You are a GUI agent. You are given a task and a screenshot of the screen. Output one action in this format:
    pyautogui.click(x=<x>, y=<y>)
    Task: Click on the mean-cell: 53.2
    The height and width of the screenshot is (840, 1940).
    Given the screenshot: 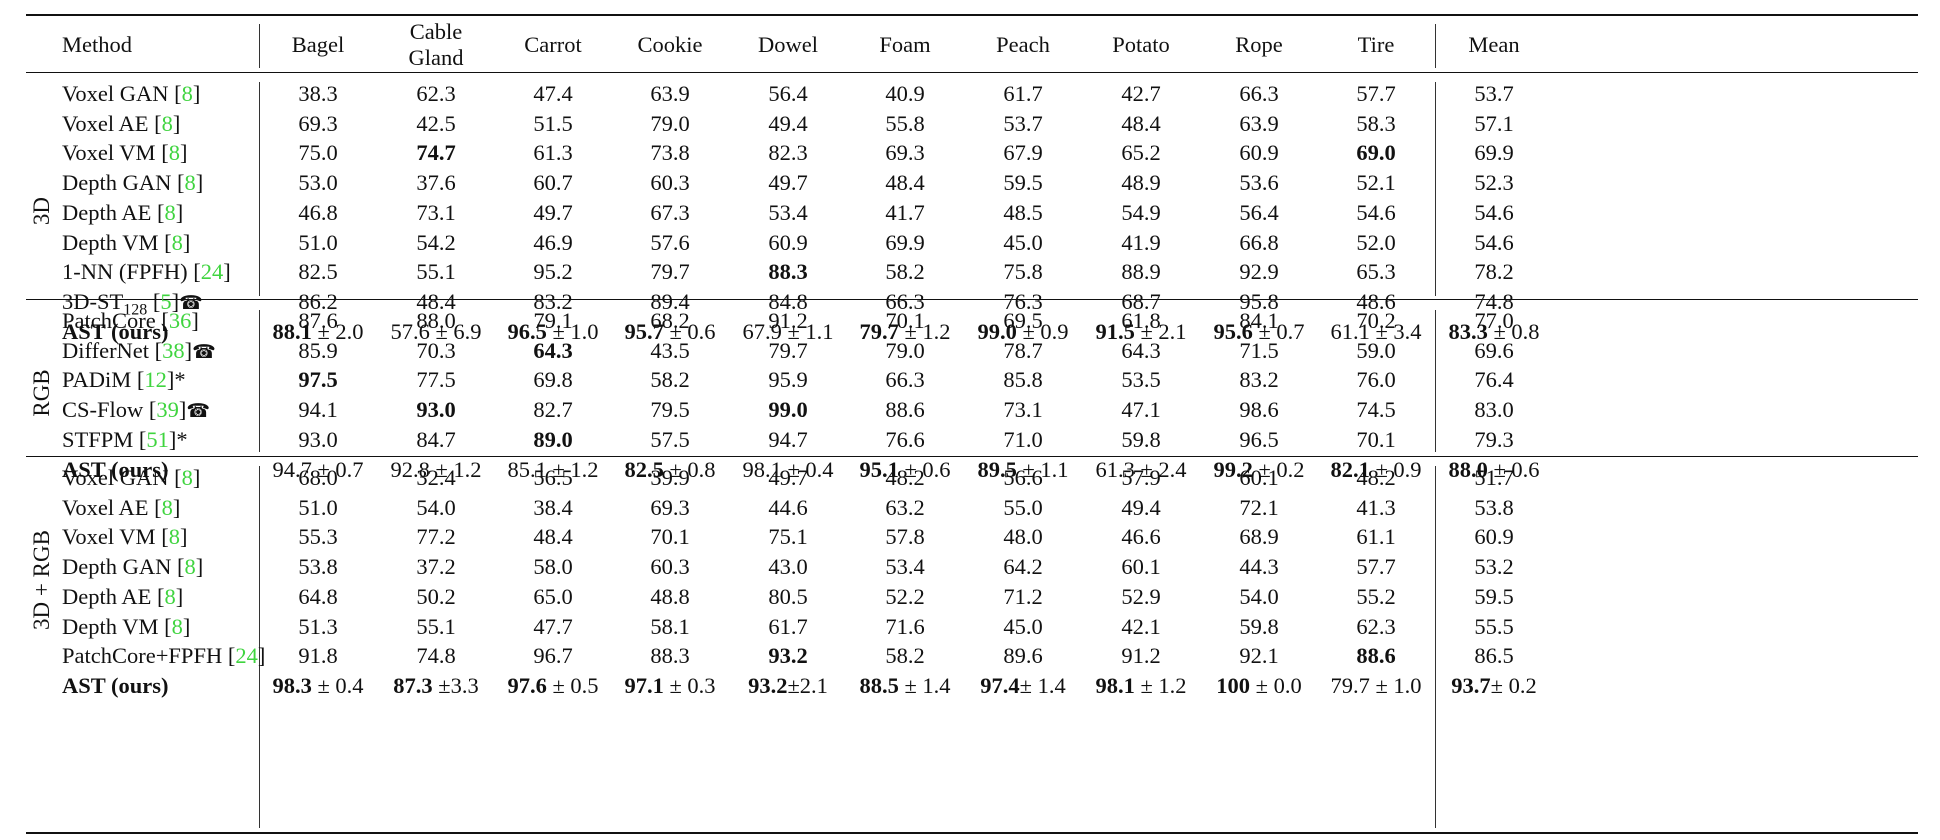 What is the action you would take?
    pyautogui.click(x=1493, y=567)
    